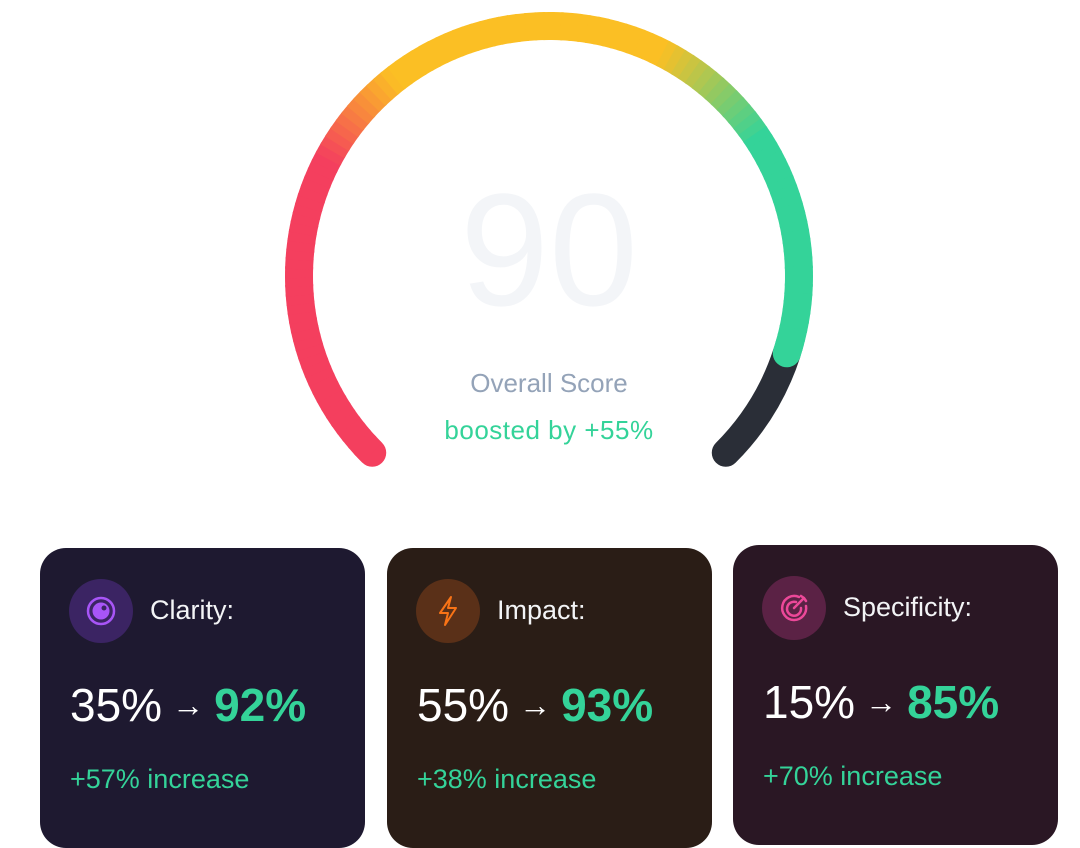  I want to click on target-icon, so click(794, 608).